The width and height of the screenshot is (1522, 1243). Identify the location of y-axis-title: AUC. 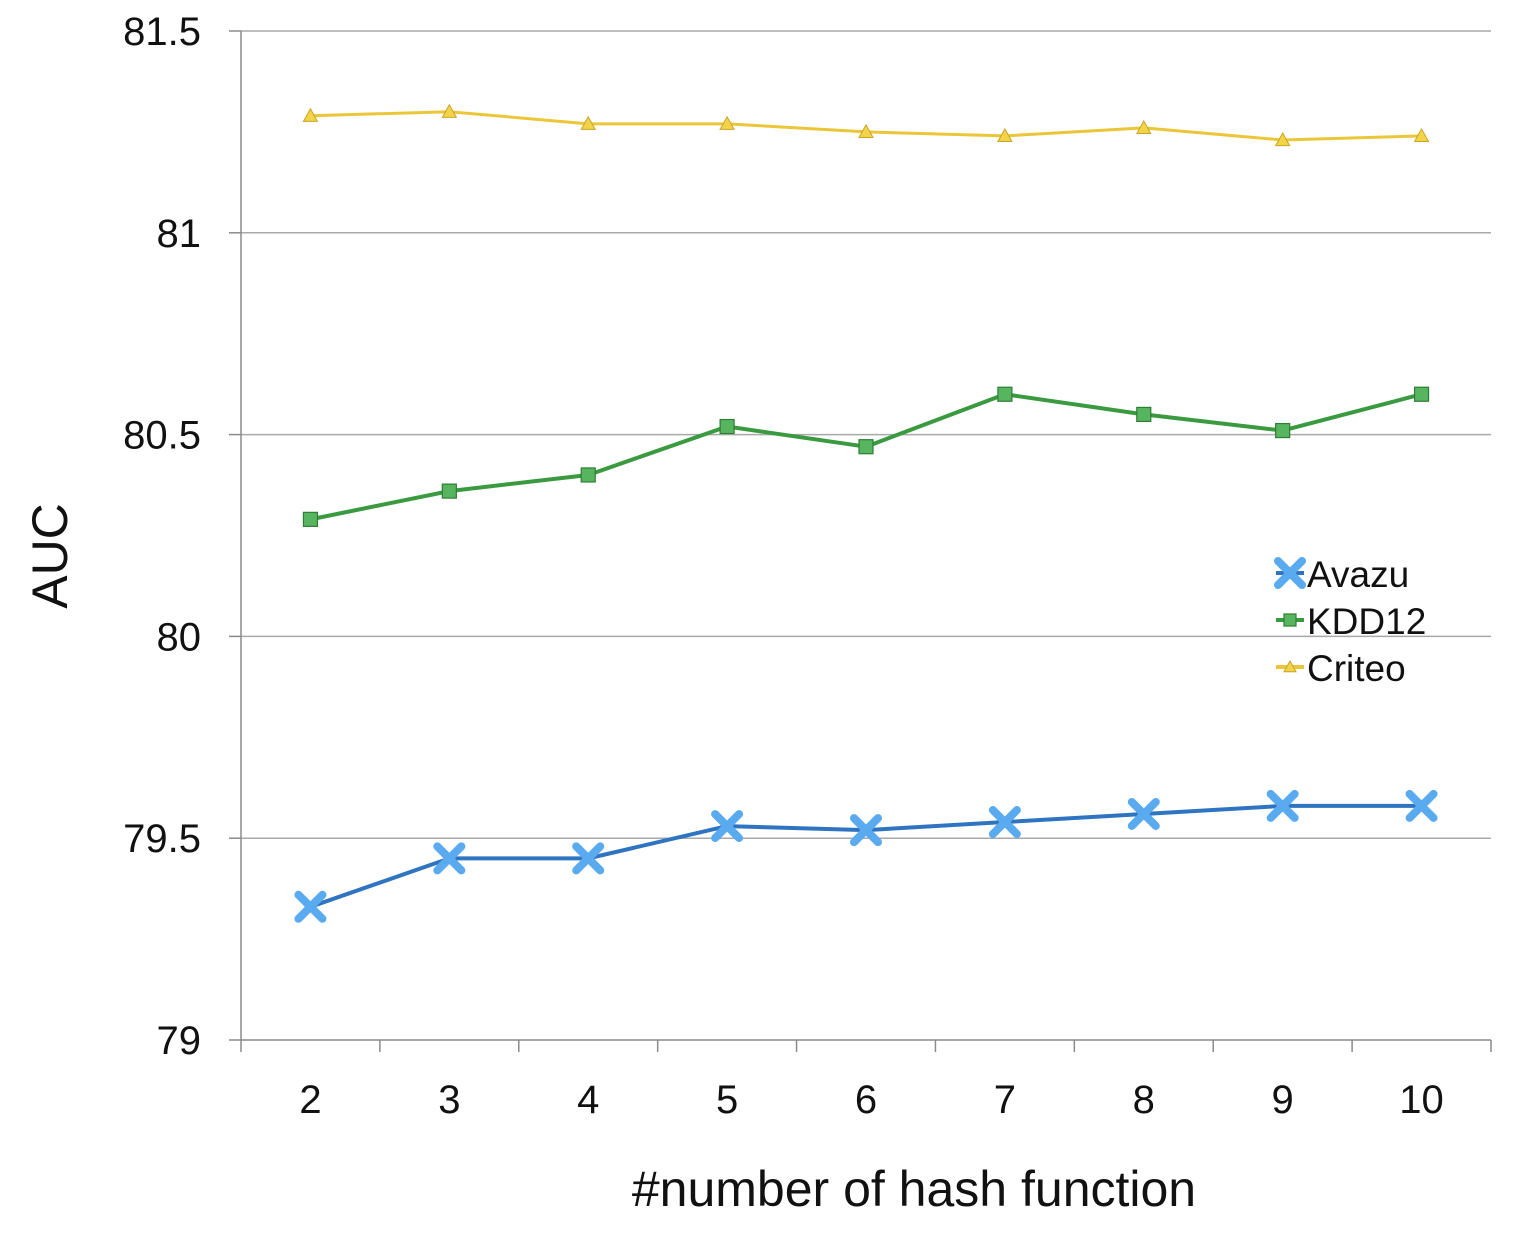
(50, 556).